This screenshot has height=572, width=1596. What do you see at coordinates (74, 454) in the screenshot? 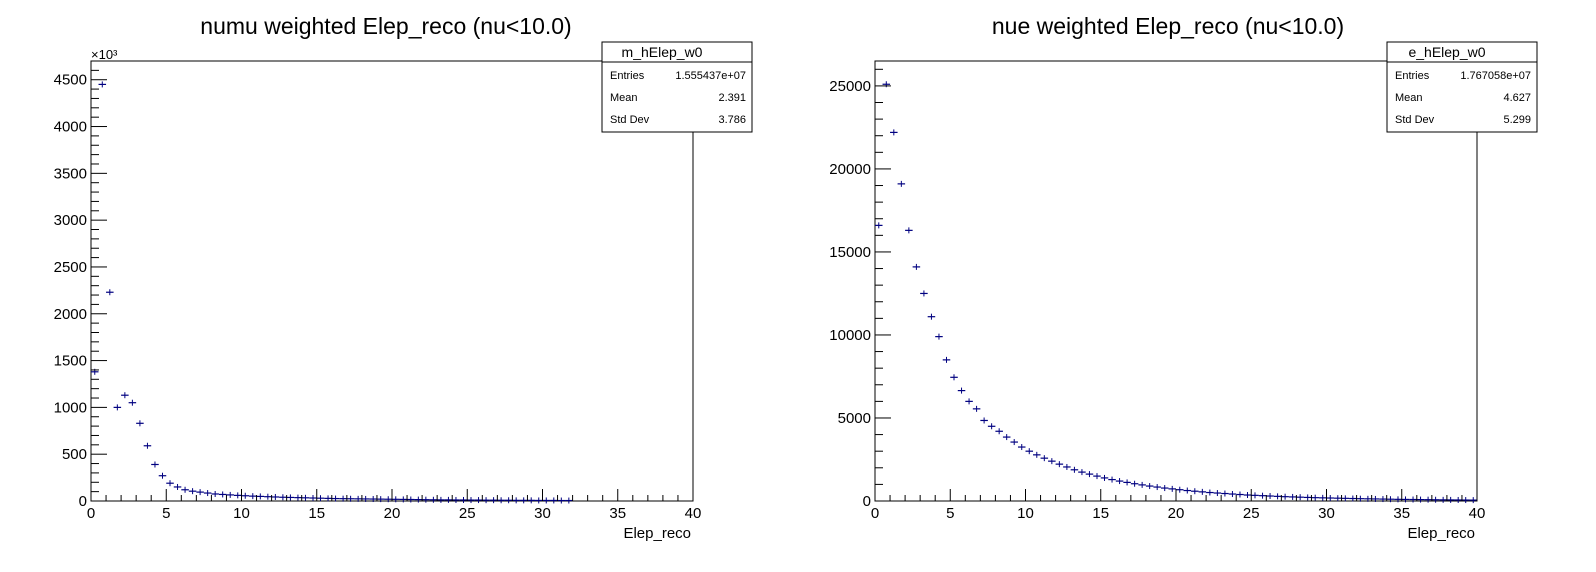
I see `y-tick-label: 500` at bounding box center [74, 454].